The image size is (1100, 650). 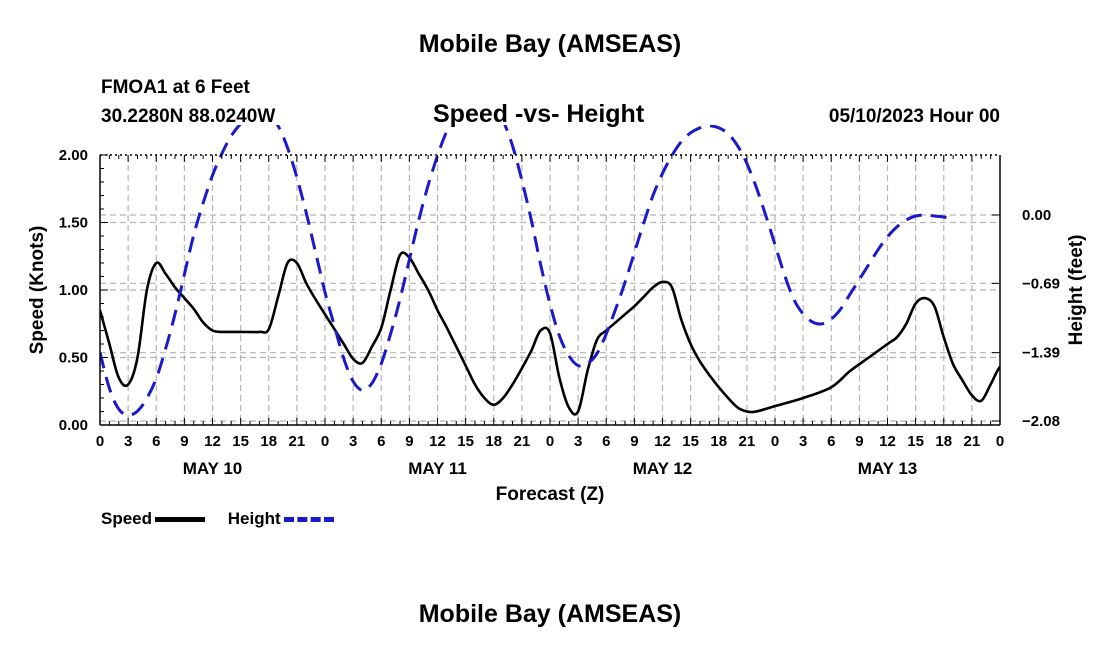 What do you see at coordinates (308, 519) in the screenshot?
I see `legend-height-swatch` at bounding box center [308, 519].